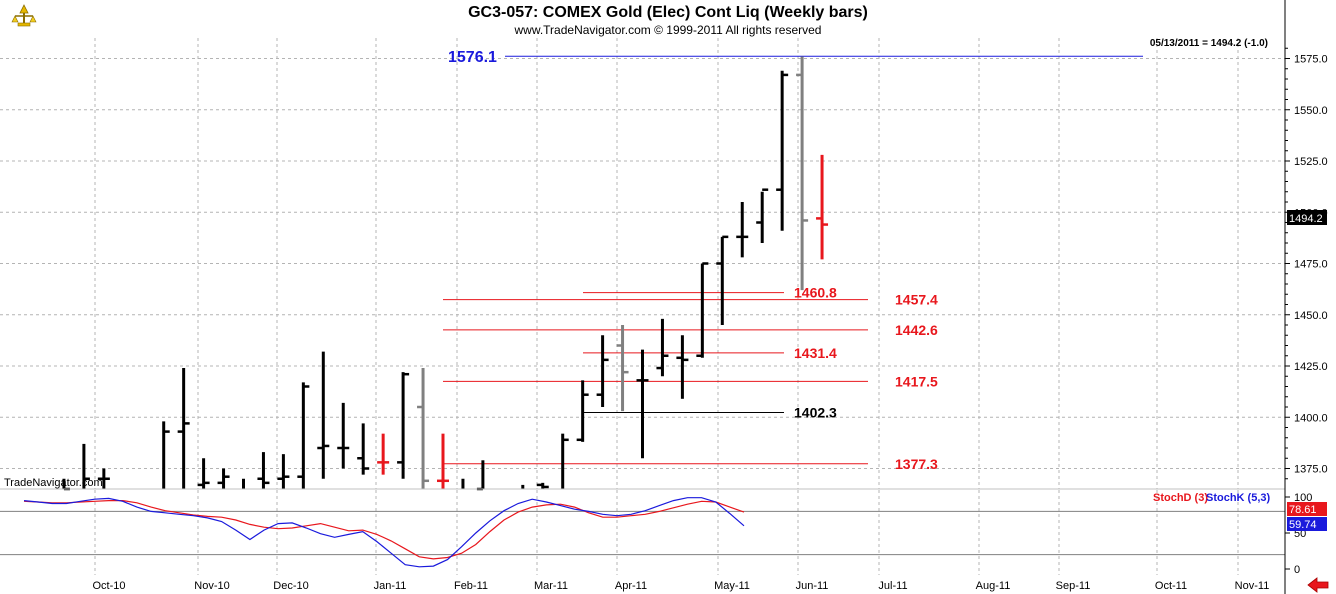  Describe the element at coordinates (993, 586) in the screenshot. I see `x-tick-label: Aug-11` at that location.